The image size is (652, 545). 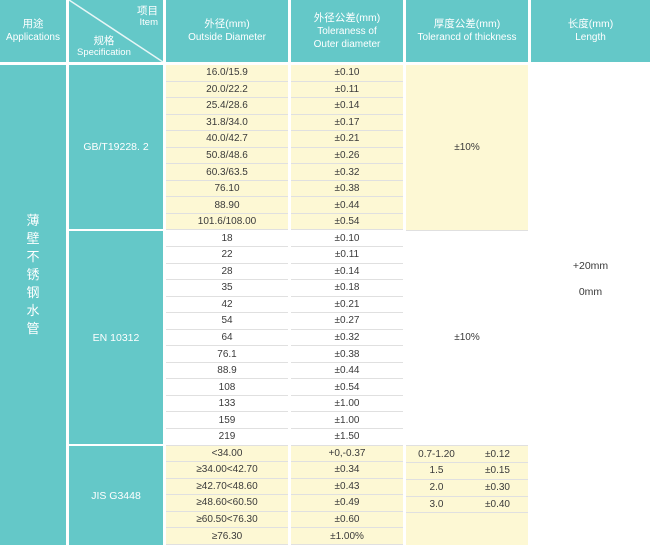 I want to click on thickness-value-cell: 3.0, so click(x=436, y=504).